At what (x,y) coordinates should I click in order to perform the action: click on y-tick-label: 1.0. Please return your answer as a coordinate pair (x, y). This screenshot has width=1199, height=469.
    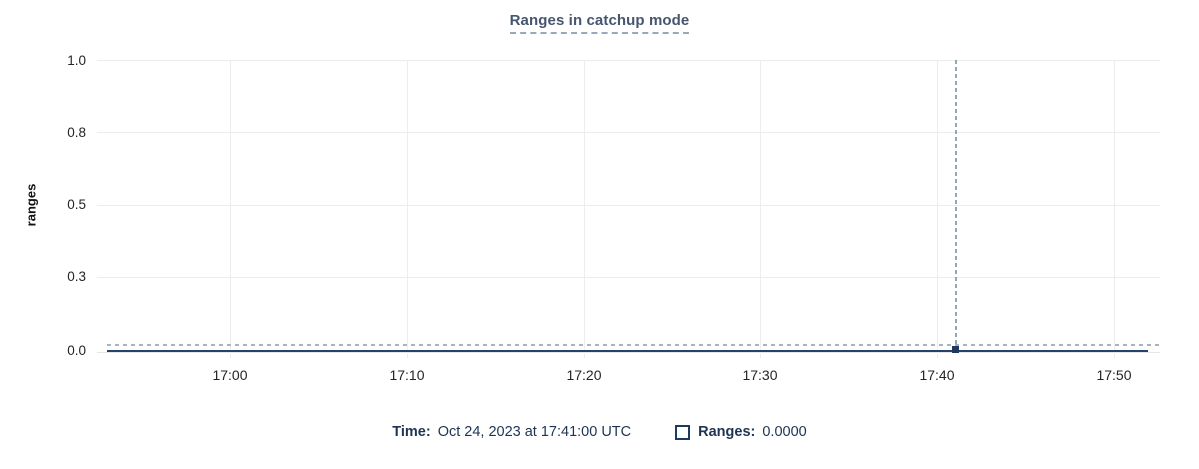
    Looking at the image, I should click on (76, 60).